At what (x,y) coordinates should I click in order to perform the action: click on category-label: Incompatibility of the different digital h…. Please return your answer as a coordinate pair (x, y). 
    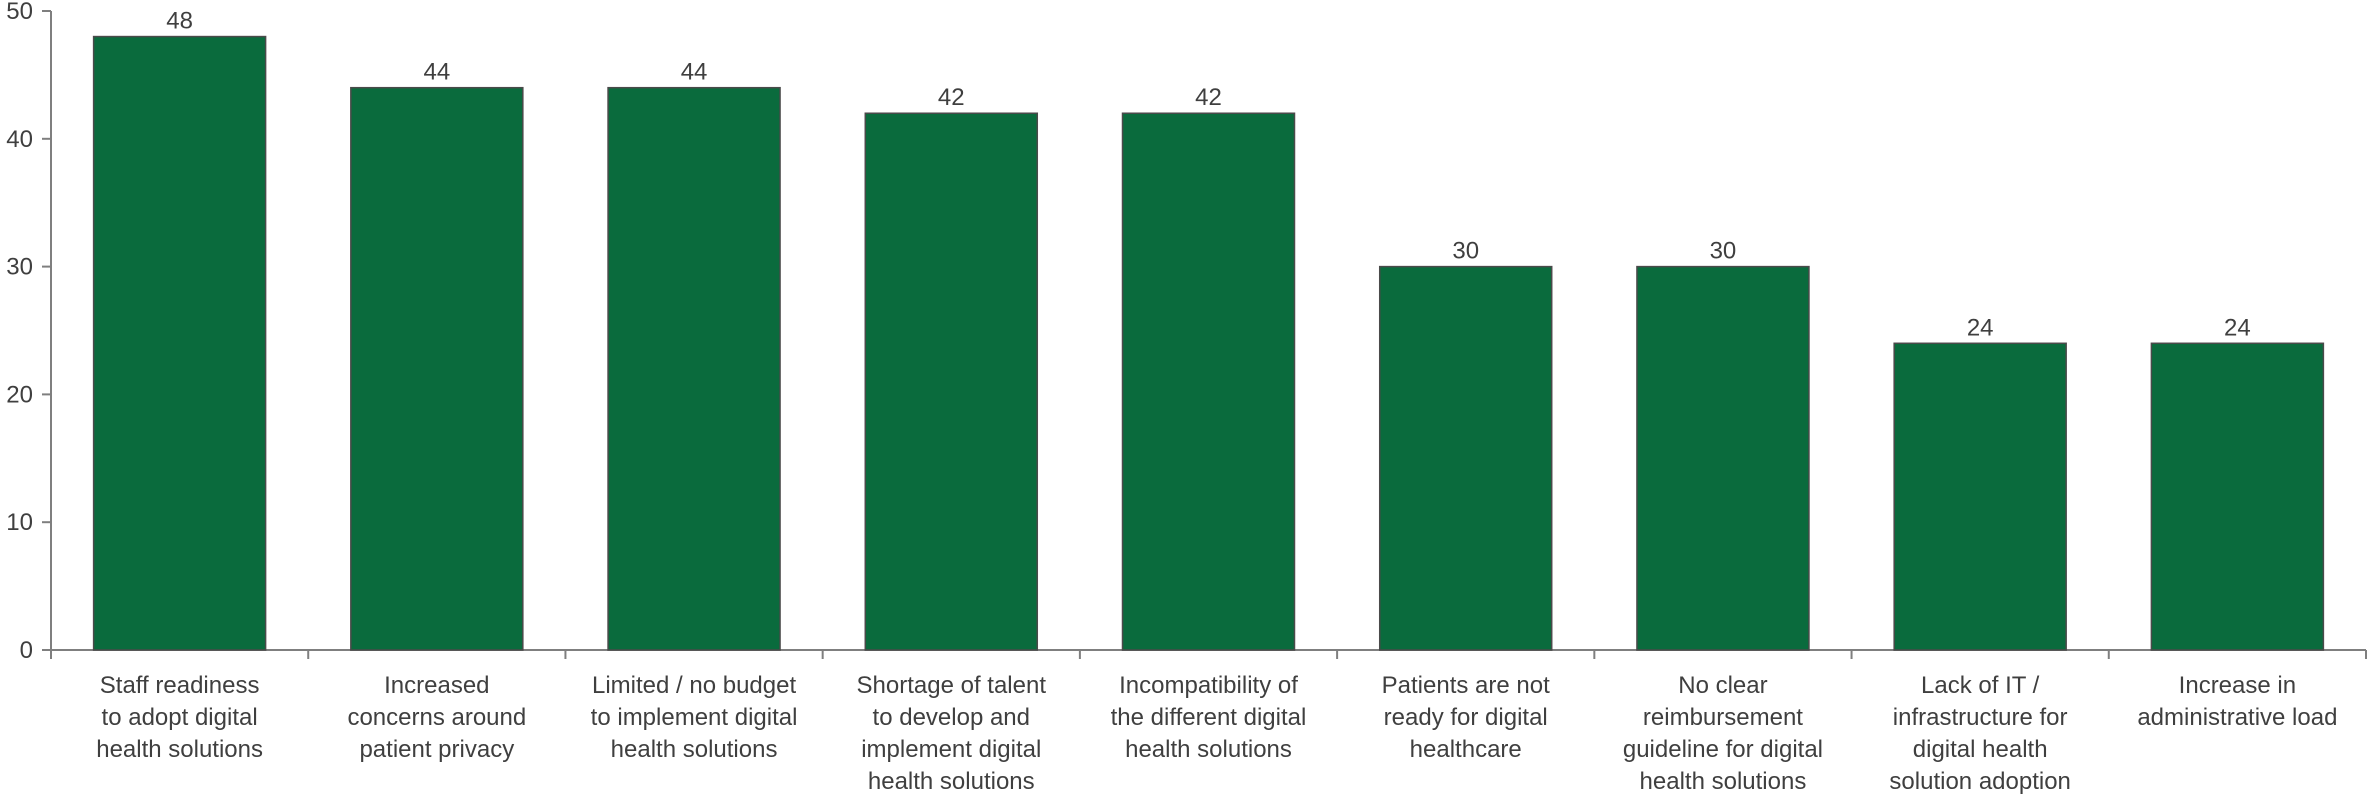
    Looking at the image, I should click on (1209, 717).